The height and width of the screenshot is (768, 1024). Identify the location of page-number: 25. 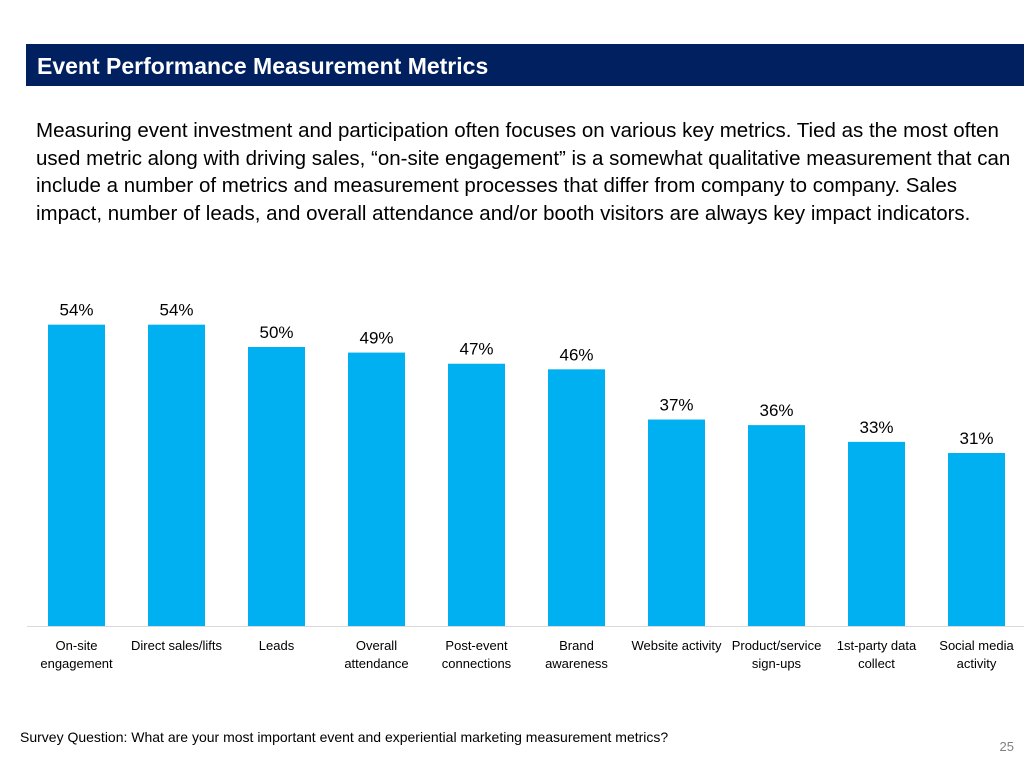
(1006, 746).